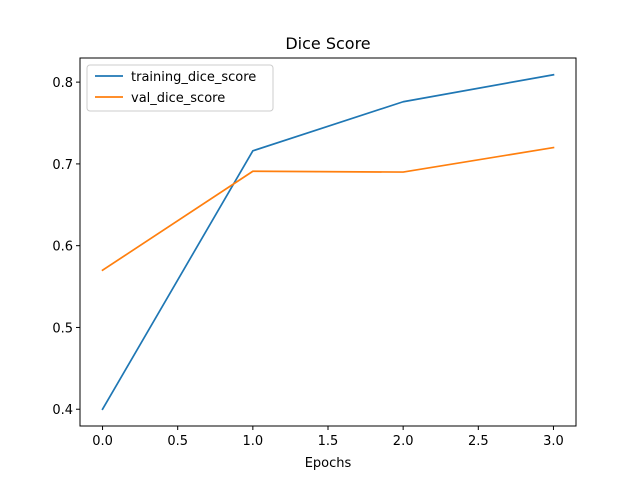 Image resolution: width=640 pixels, height=480 pixels. What do you see at coordinates (178, 98) in the screenshot?
I see `legend-label-val: val_dice_score` at bounding box center [178, 98].